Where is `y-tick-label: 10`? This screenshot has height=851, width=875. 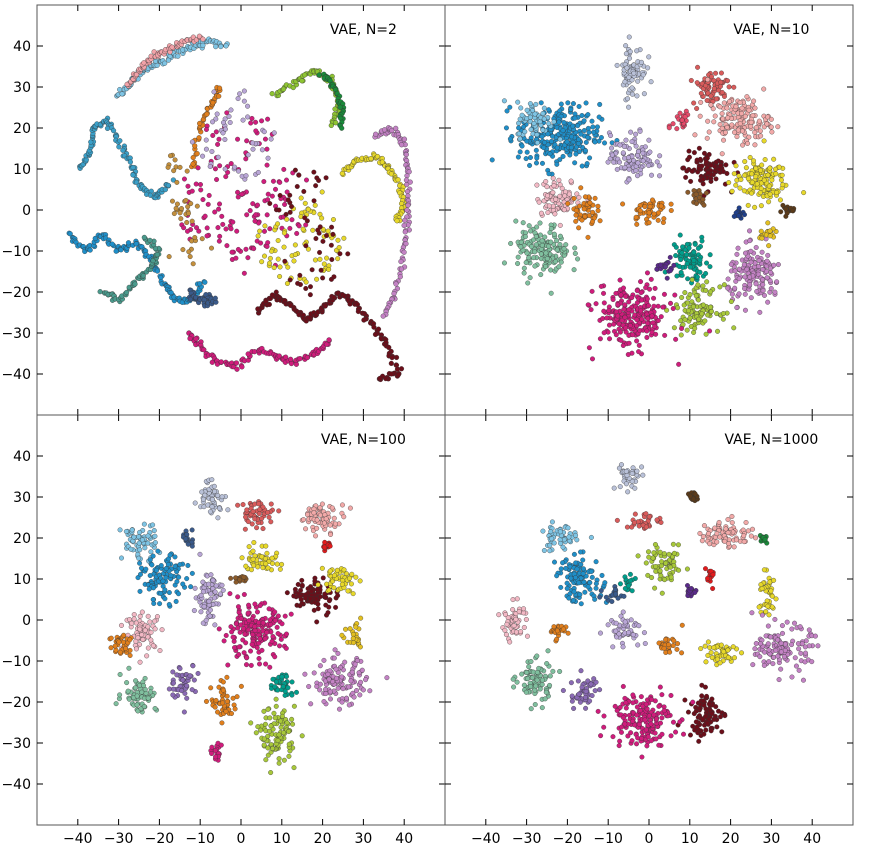
y-tick-label: 10 is located at coordinates (22, 170).